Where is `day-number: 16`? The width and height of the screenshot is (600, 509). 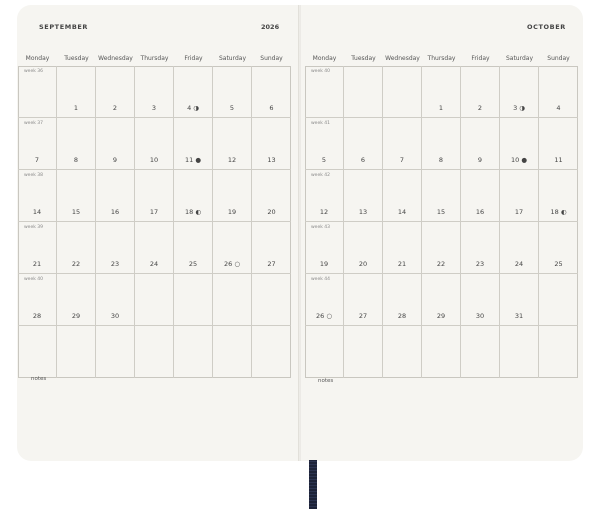 day-number: 16 is located at coordinates (480, 212).